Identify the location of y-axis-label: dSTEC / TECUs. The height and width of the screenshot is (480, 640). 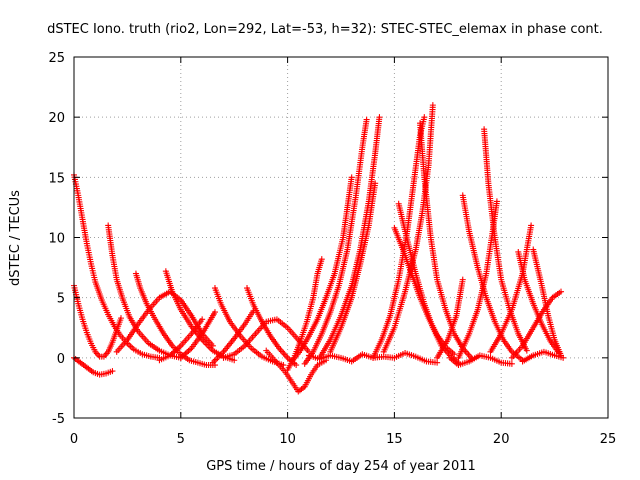
(15, 238).